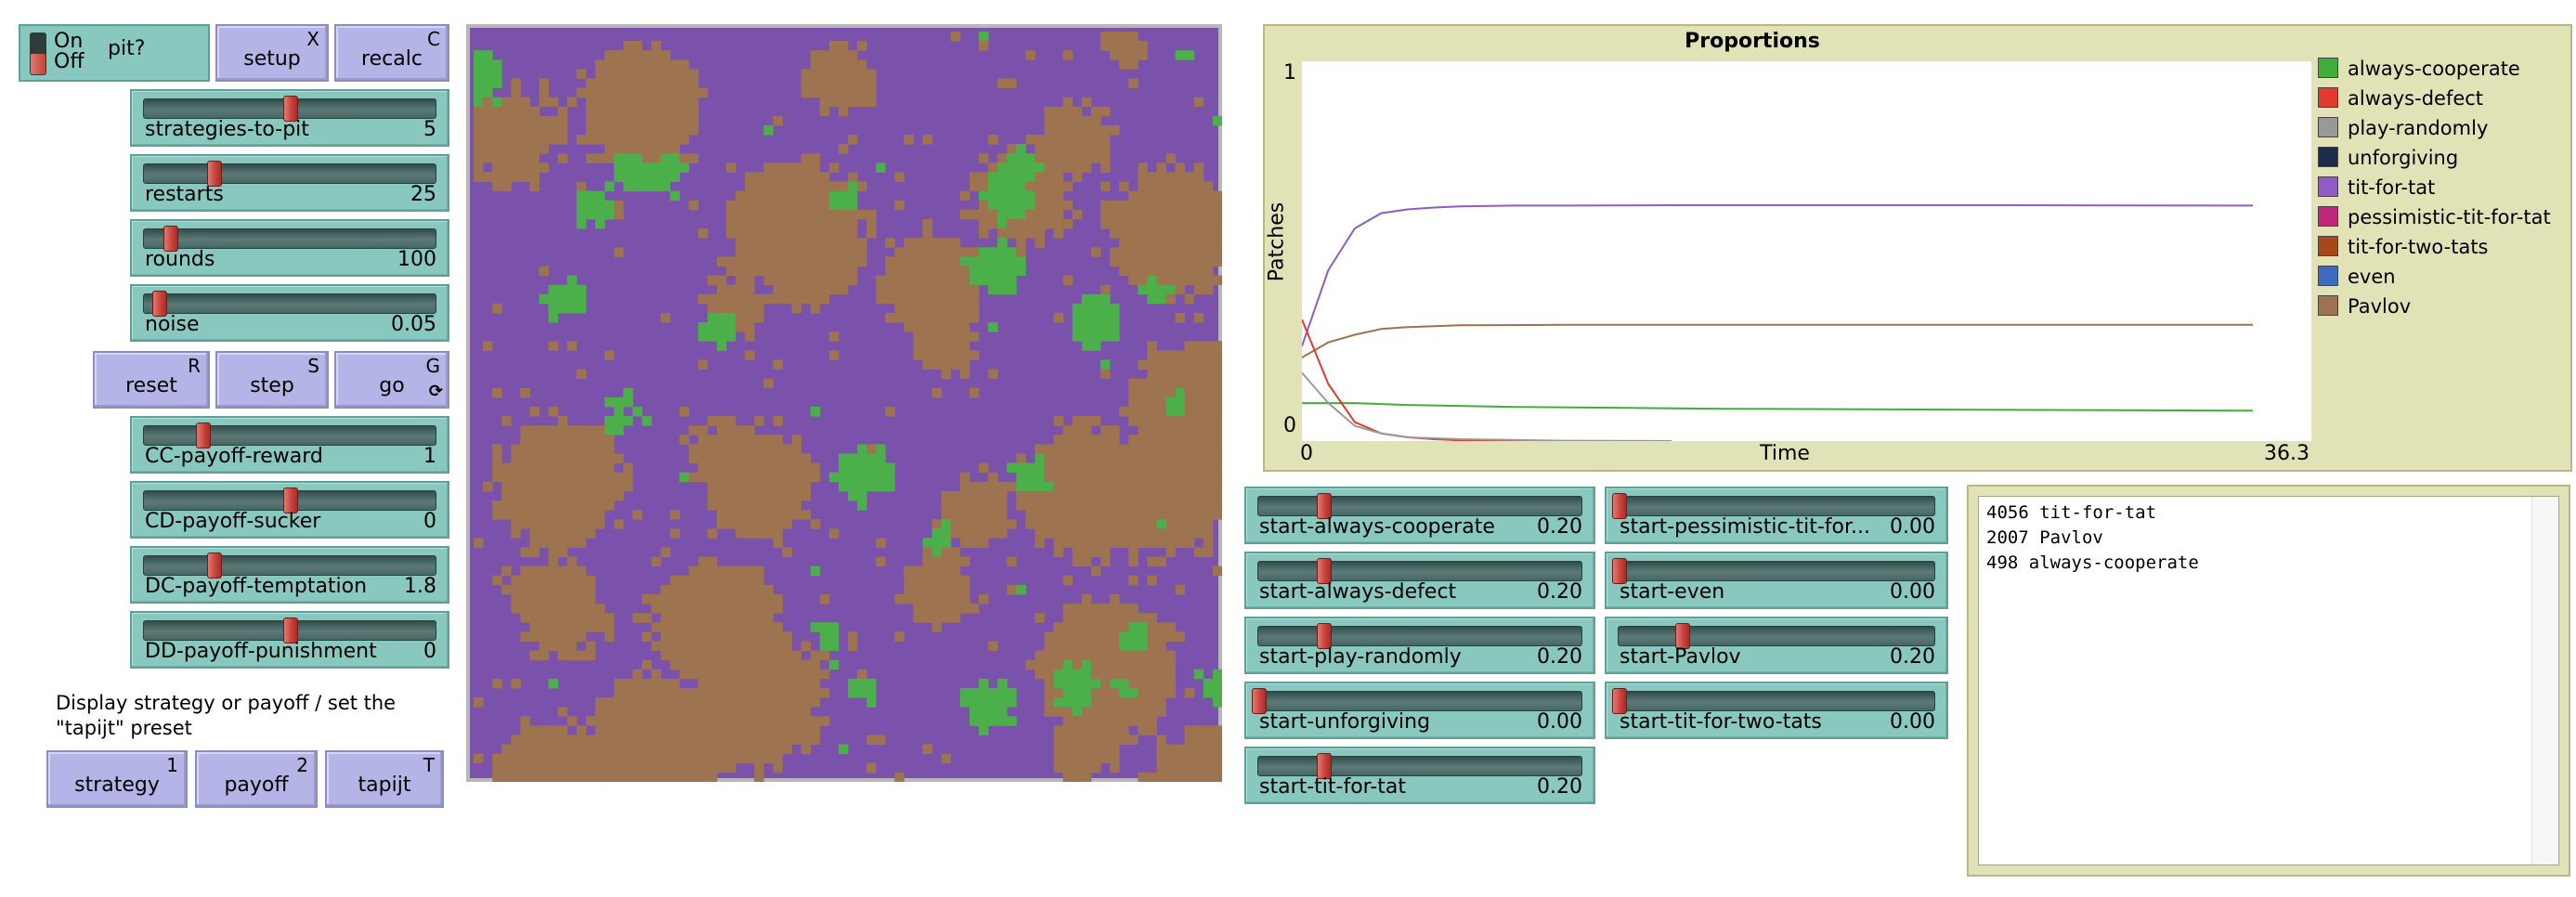  I want to click on slider-cc-payoff-reward: CC-payoff-reward 1, so click(290, 445).